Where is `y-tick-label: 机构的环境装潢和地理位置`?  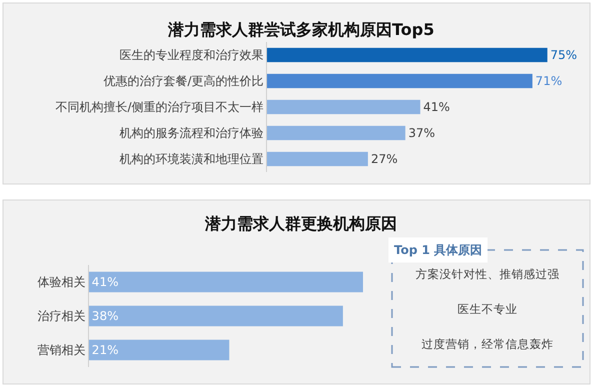
y-tick-label: 机构的环境装潢和地理位置 is located at coordinates (192, 159).